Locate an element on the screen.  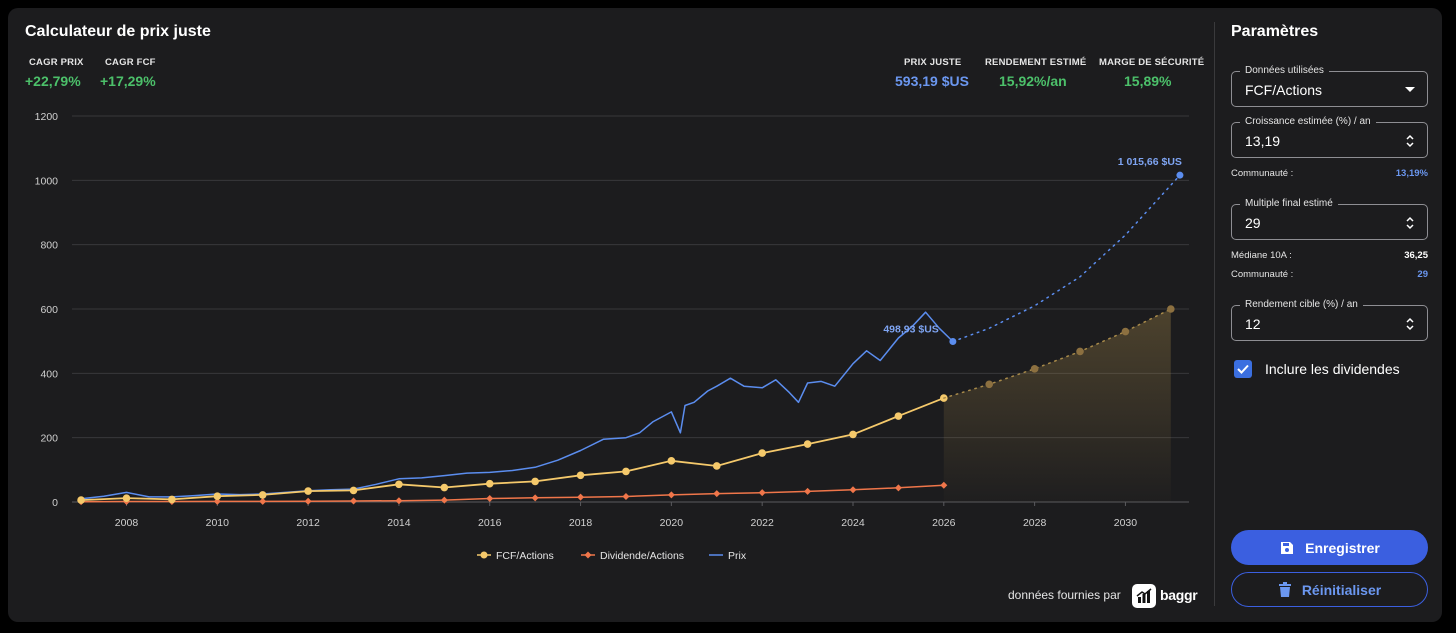
x-tick-label: 2026 is located at coordinates (944, 523).